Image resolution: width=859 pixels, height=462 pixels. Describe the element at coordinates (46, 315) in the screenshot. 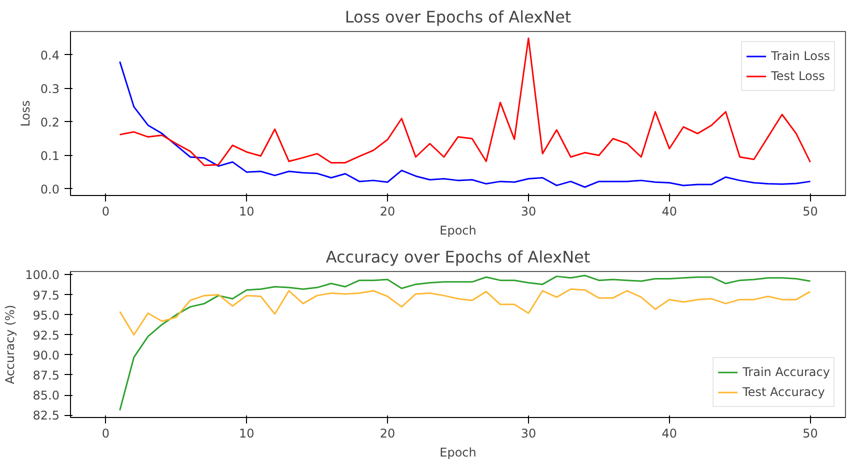

I see `y-tick-label: 95.0` at that location.